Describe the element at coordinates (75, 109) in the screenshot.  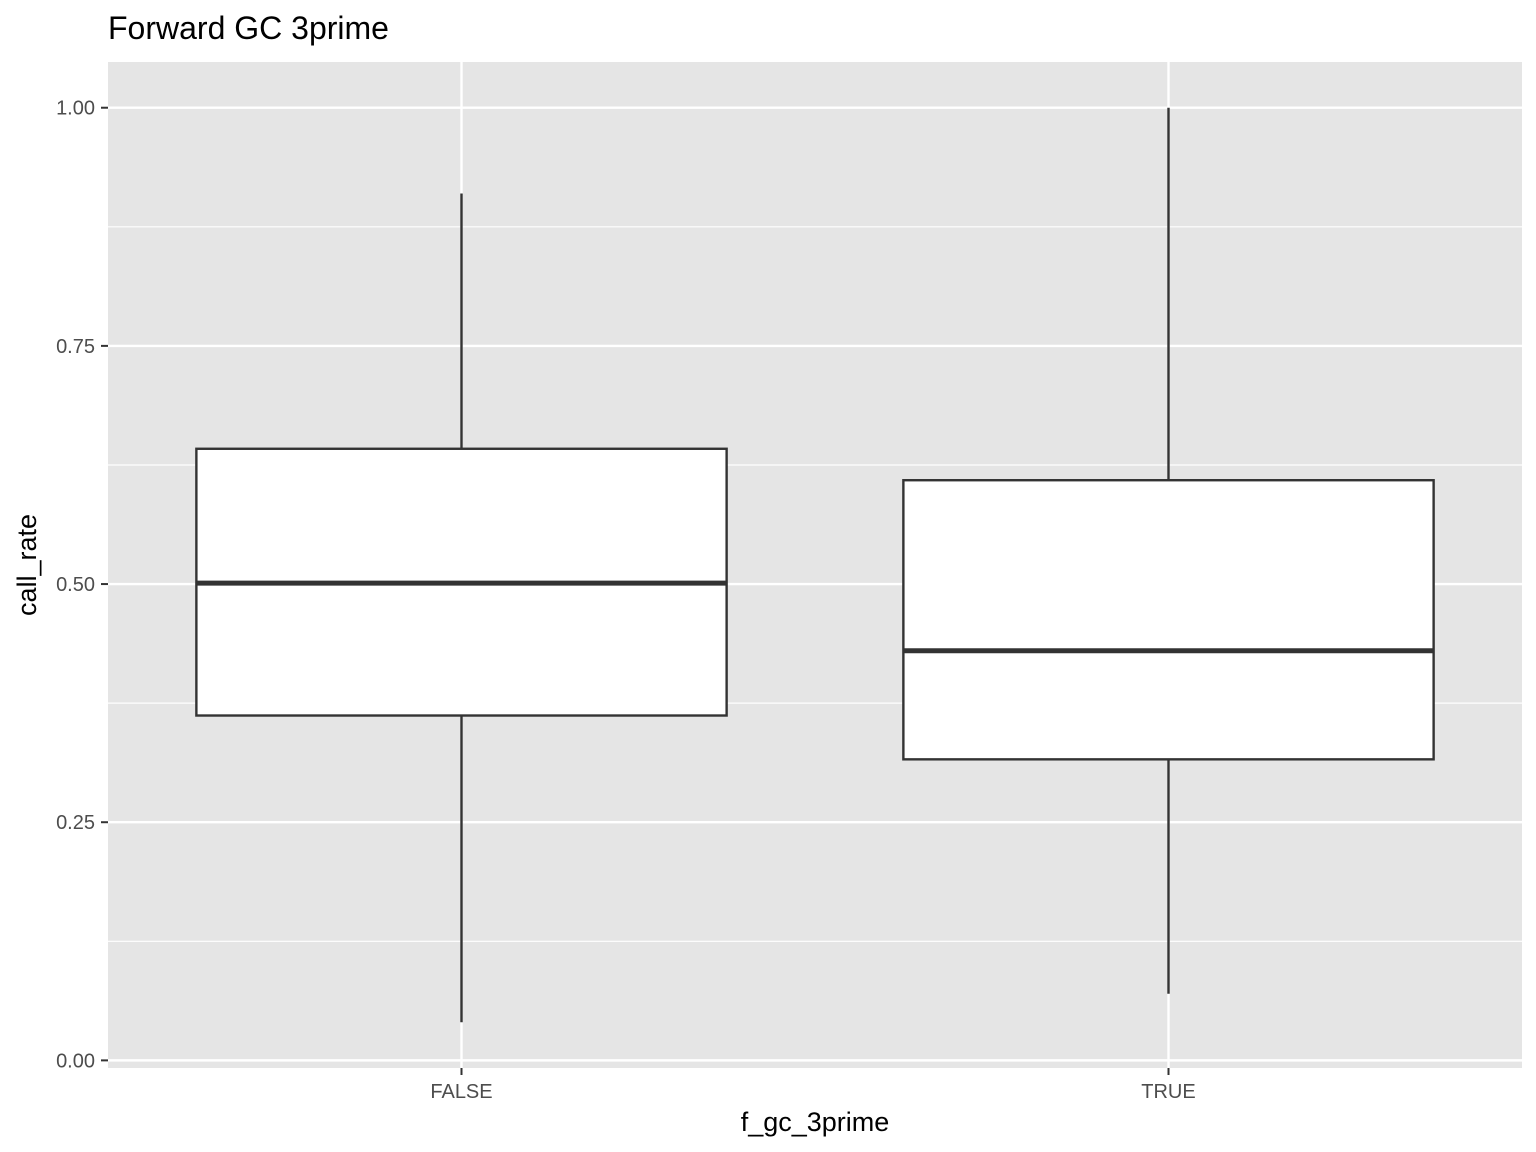
I see `y-tick-label: 1.00` at that location.